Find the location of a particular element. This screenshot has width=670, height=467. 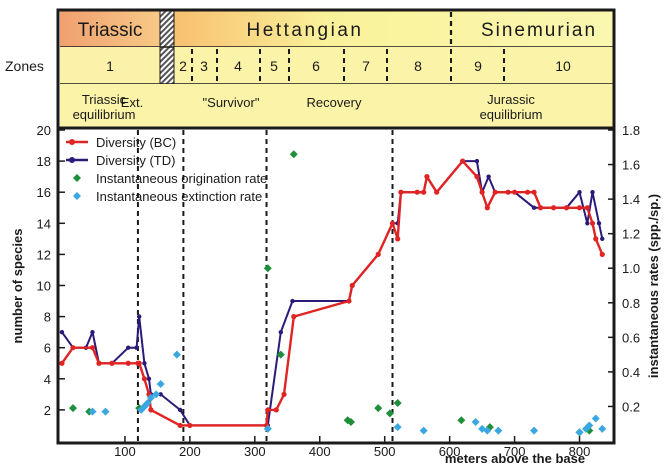

phase-recovery: Recovery is located at coordinates (334, 102).